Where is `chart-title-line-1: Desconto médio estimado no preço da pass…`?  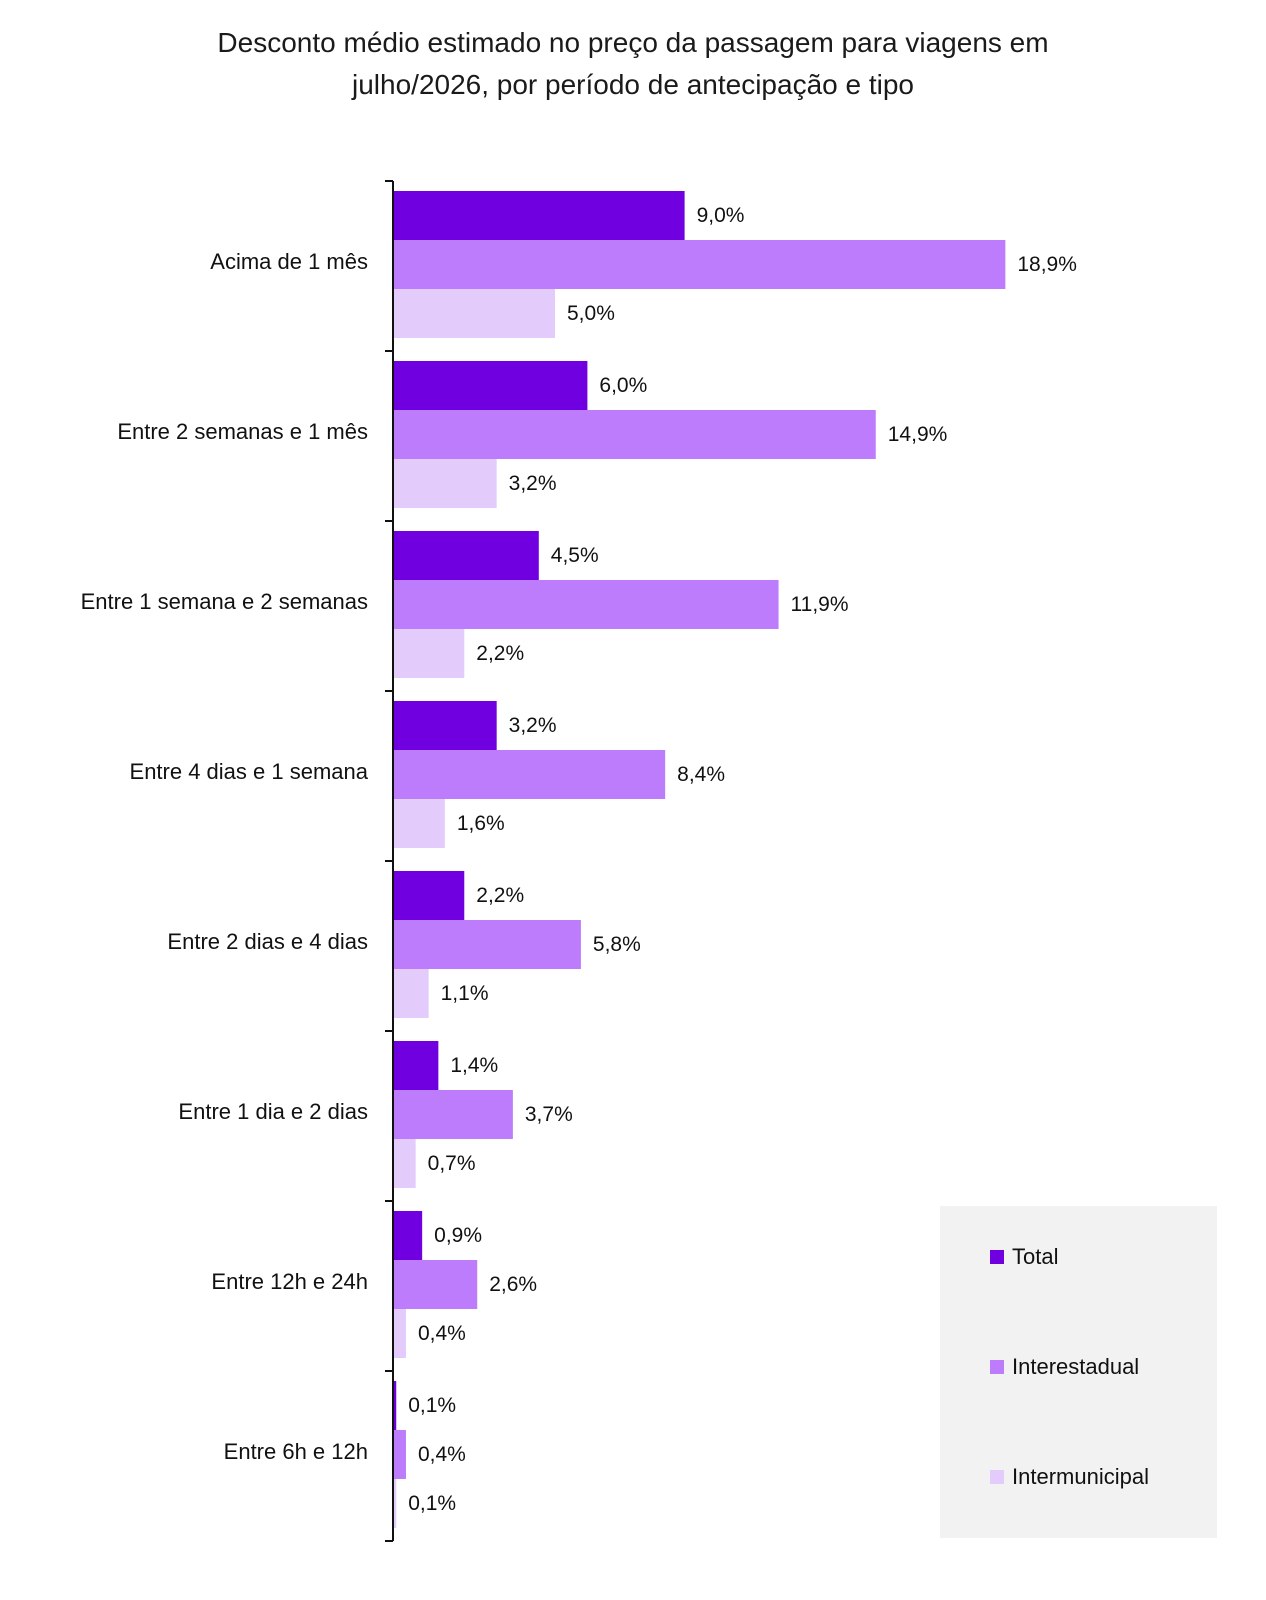
chart-title-line-1: Desconto médio estimado no preço da pass… is located at coordinates (633, 42).